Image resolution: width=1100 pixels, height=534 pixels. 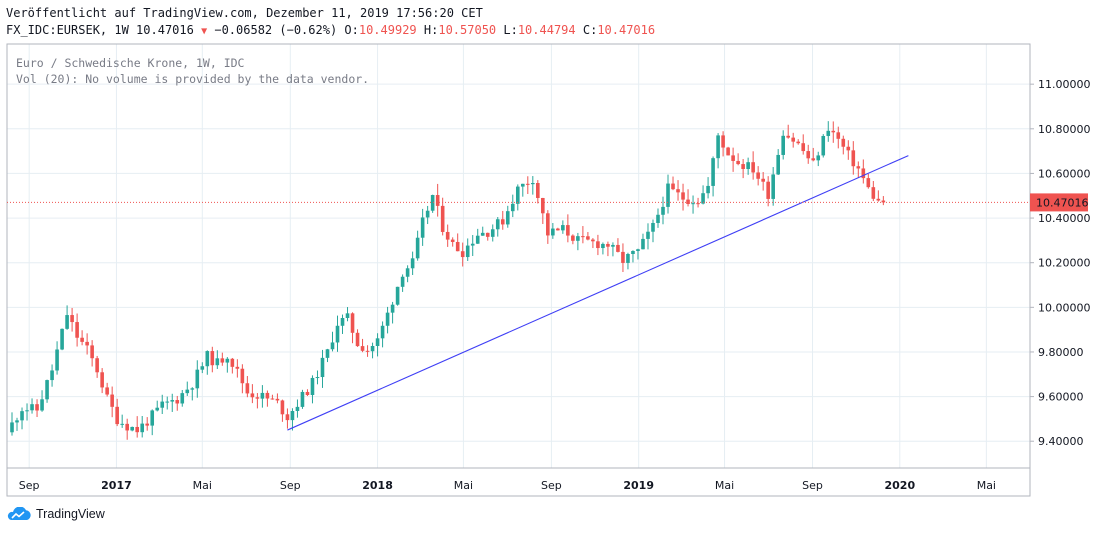 What do you see at coordinates (130, 63) in the screenshot?
I see `series-title: Euro / Schwedische Krone, 1W, IDC` at bounding box center [130, 63].